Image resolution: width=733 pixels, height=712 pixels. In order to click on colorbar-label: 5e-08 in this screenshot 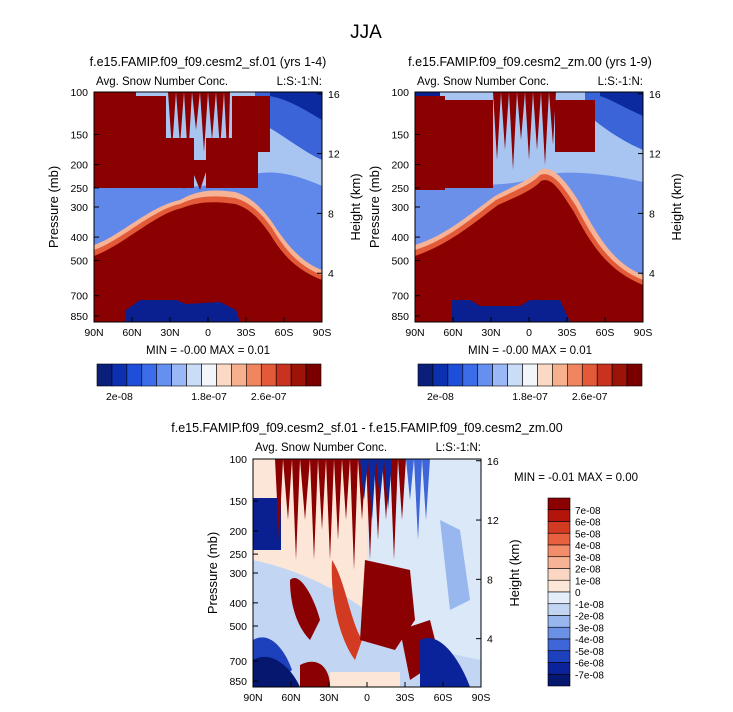, I will do `click(588, 534)`.